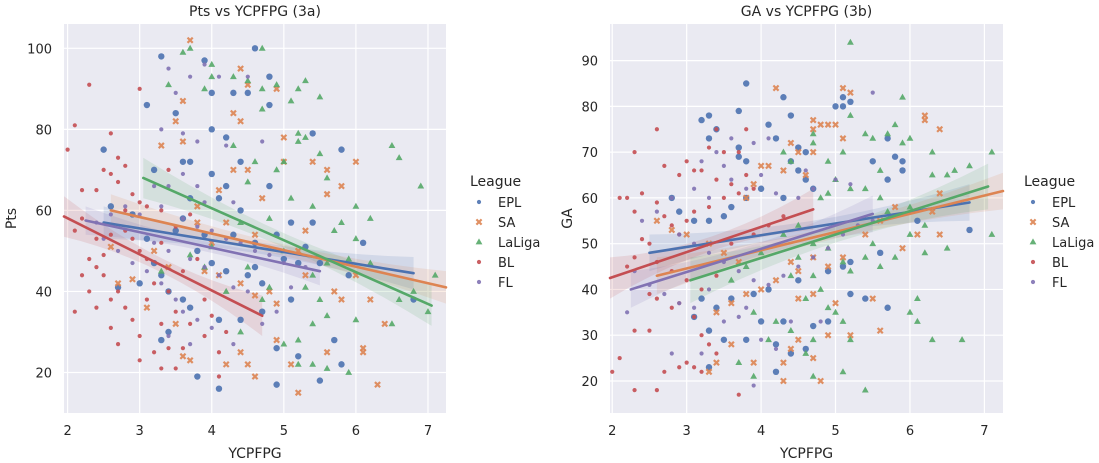 The height and width of the screenshot is (463, 1099). What do you see at coordinates (1033, 262) in the screenshot?
I see `legend-marker-bl` at bounding box center [1033, 262].